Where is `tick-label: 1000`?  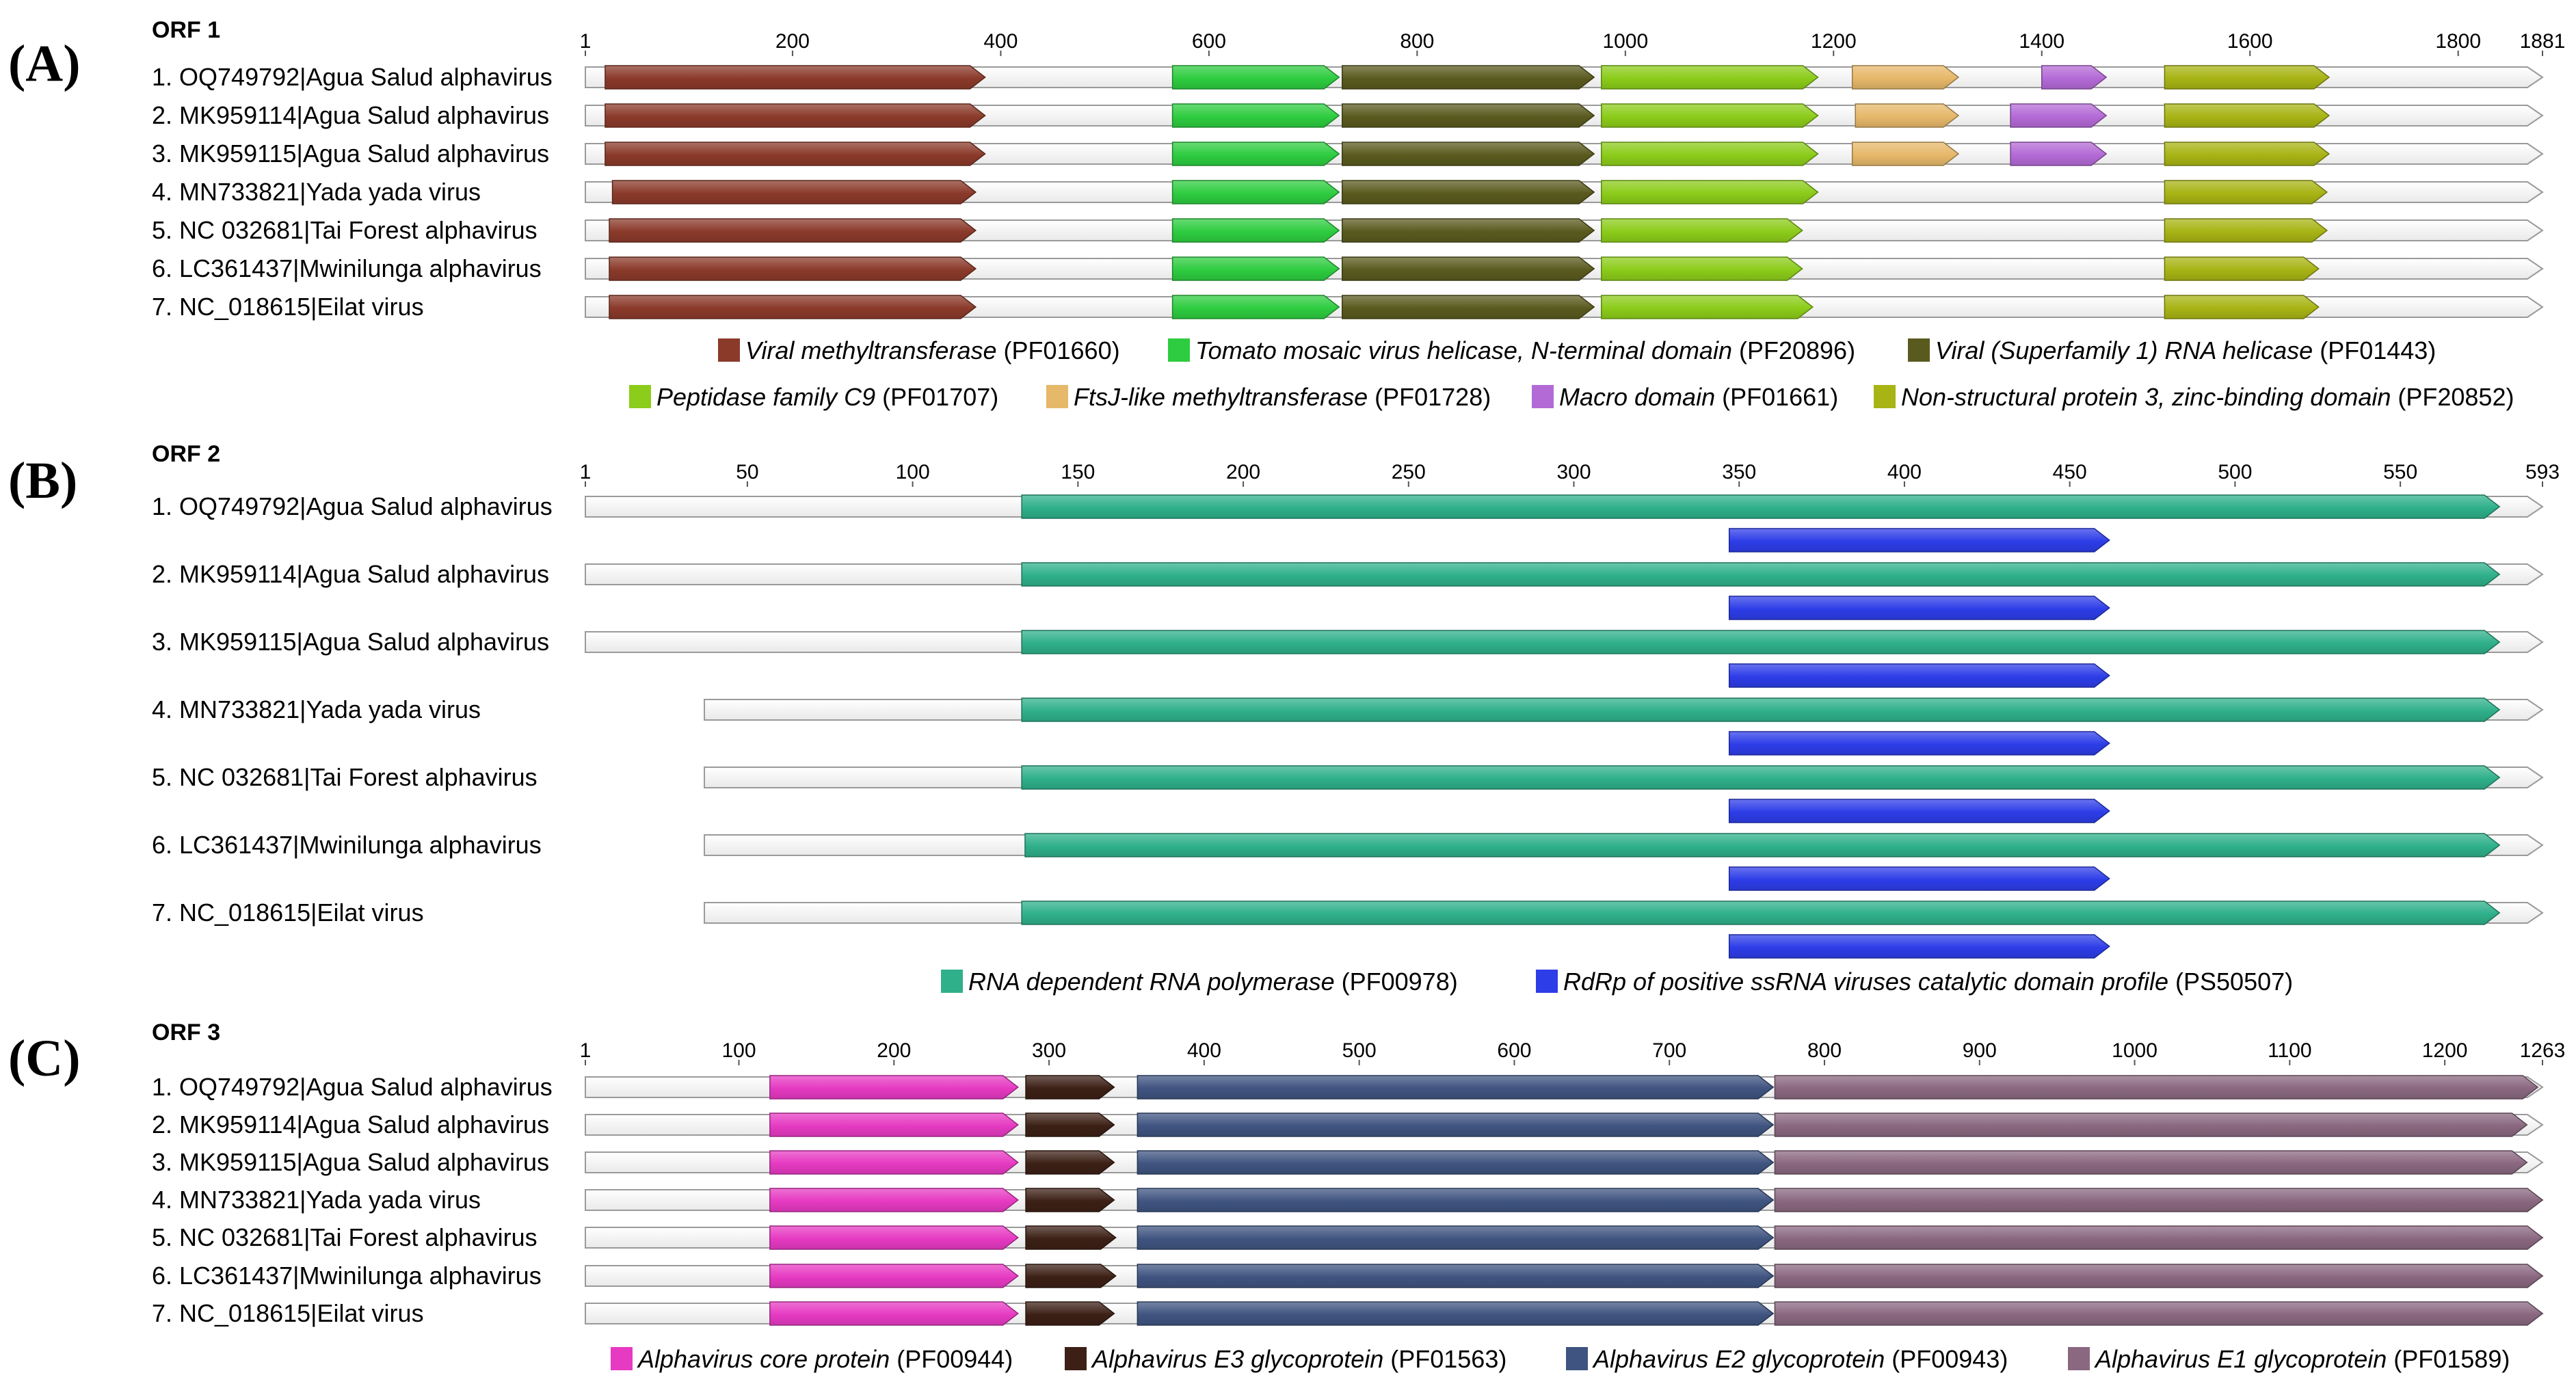
tick-label: 1000 is located at coordinates (1625, 41).